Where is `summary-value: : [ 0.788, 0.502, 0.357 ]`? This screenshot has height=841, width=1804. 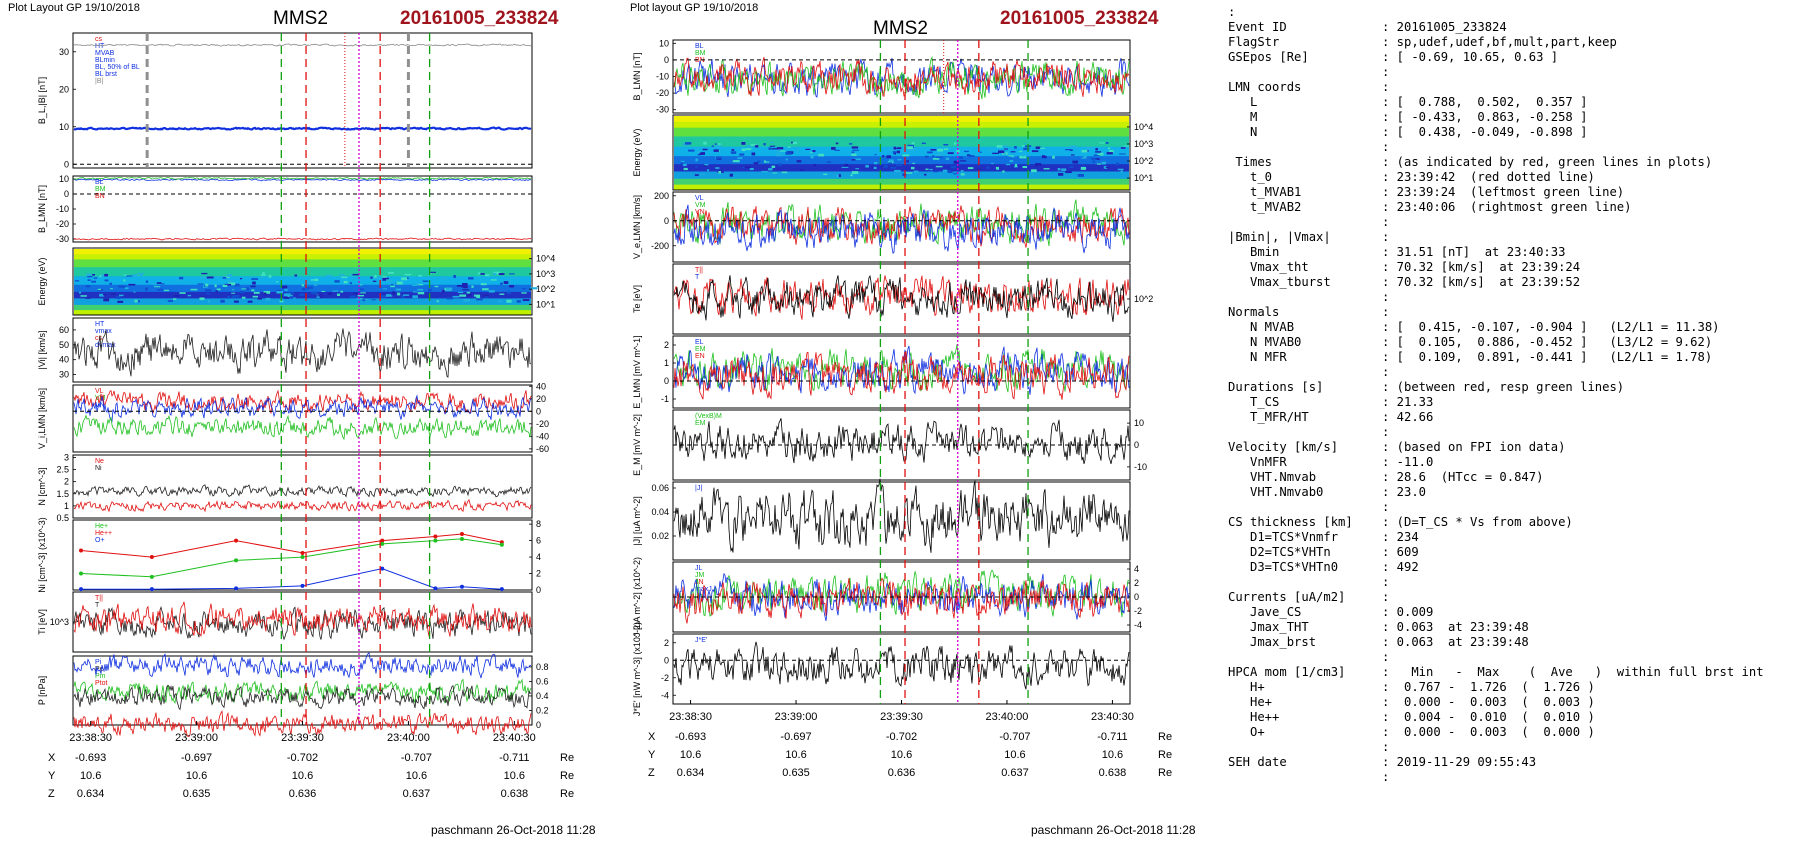
summary-value: : [ 0.788, 0.502, 0.357 ] is located at coordinates (1485, 102).